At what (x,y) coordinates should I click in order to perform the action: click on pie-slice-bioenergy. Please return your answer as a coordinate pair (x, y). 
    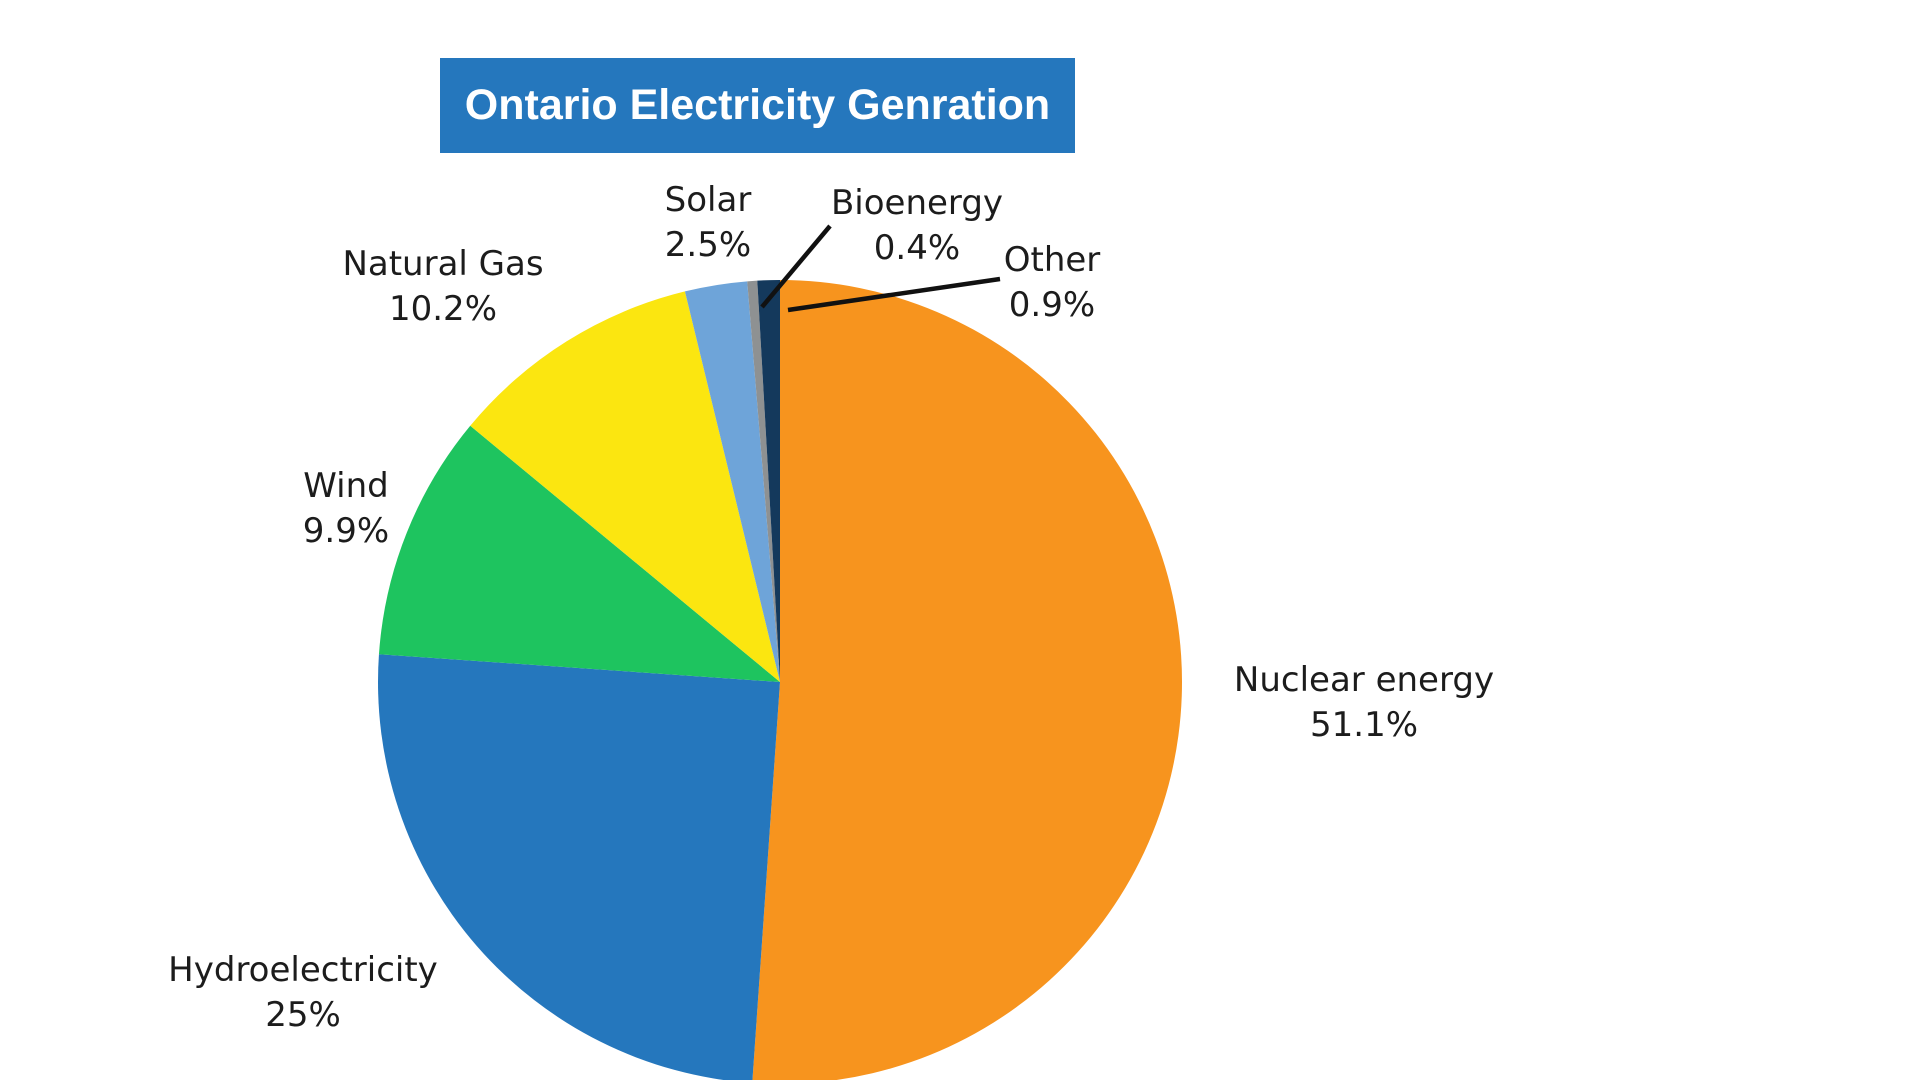
    Looking at the image, I should click on (763, 481).